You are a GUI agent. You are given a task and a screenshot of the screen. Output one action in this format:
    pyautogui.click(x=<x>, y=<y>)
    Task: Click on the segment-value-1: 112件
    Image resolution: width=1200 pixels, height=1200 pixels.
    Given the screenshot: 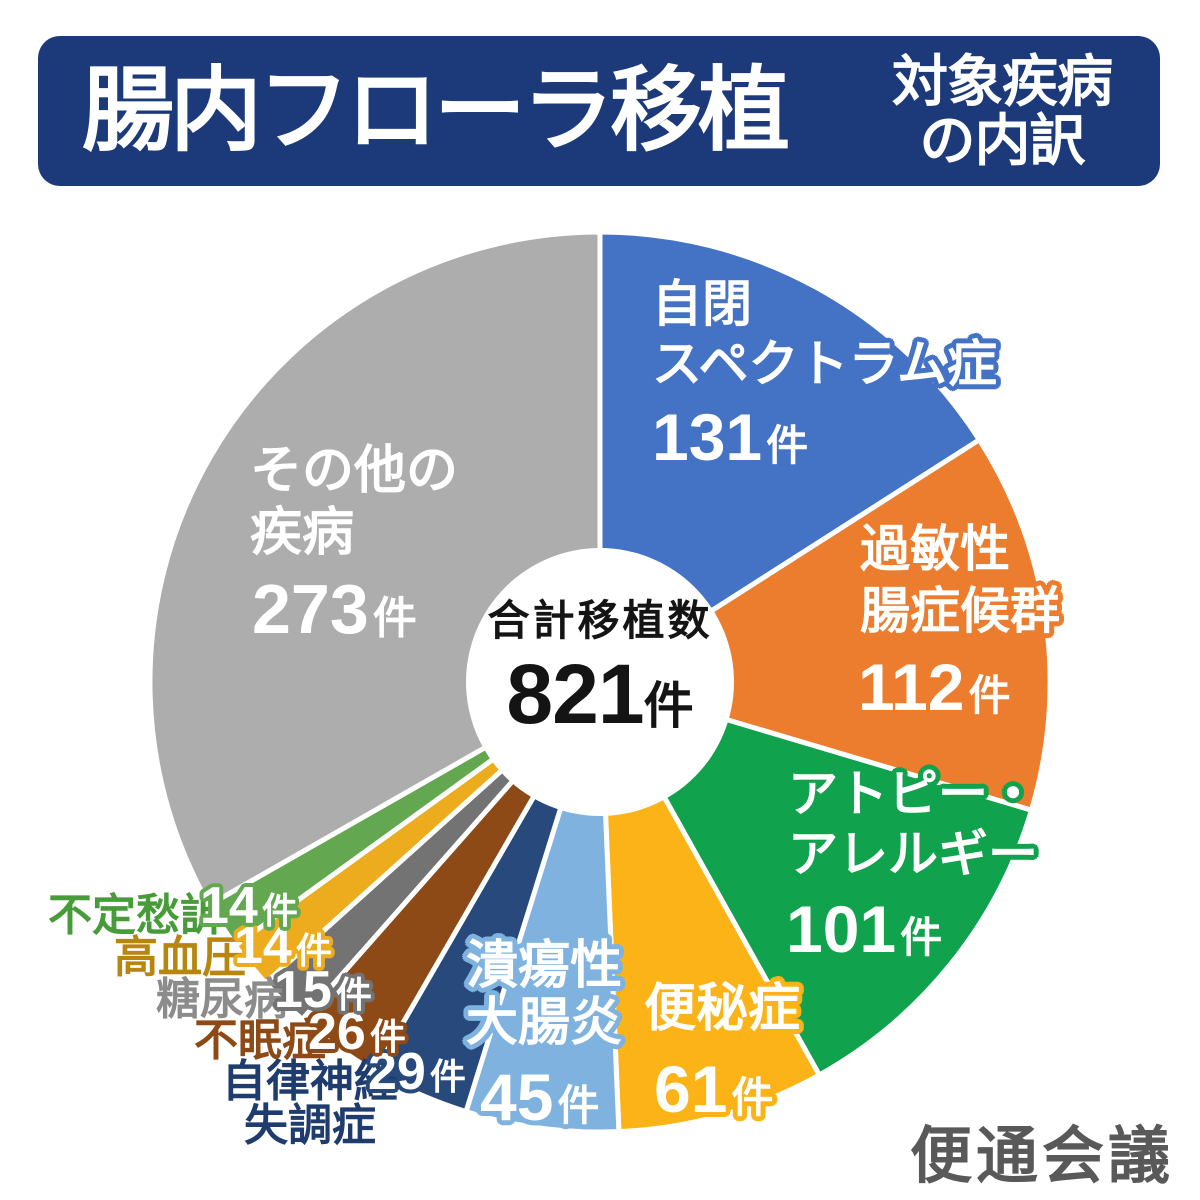 What is the action you would take?
    pyautogui.click(x=934, y=687)
    